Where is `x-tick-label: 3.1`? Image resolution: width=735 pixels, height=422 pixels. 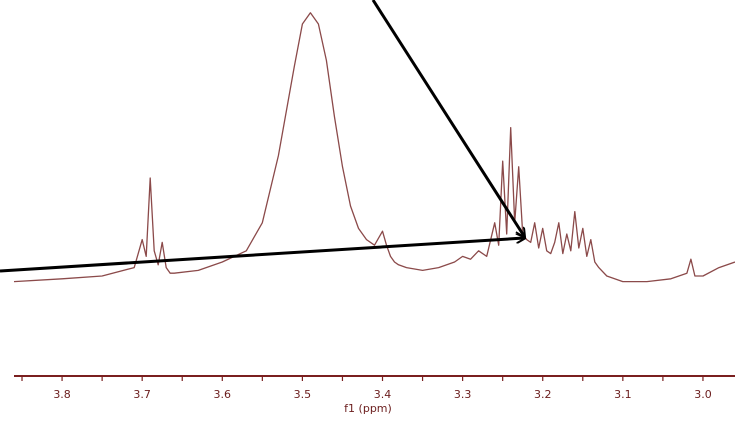
x-tick-label: 3.1 is located at coordinates (623, 394).